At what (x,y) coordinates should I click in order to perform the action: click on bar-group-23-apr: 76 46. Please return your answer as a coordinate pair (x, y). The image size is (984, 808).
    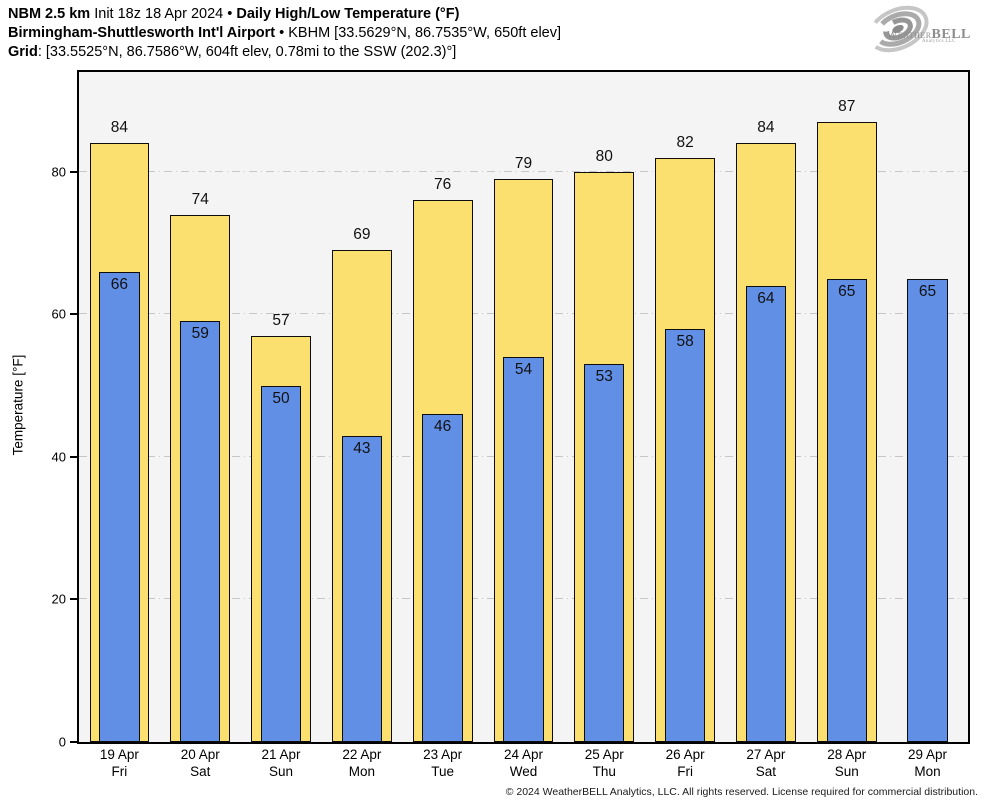
    Looking at the image, I should click on (442, 407).